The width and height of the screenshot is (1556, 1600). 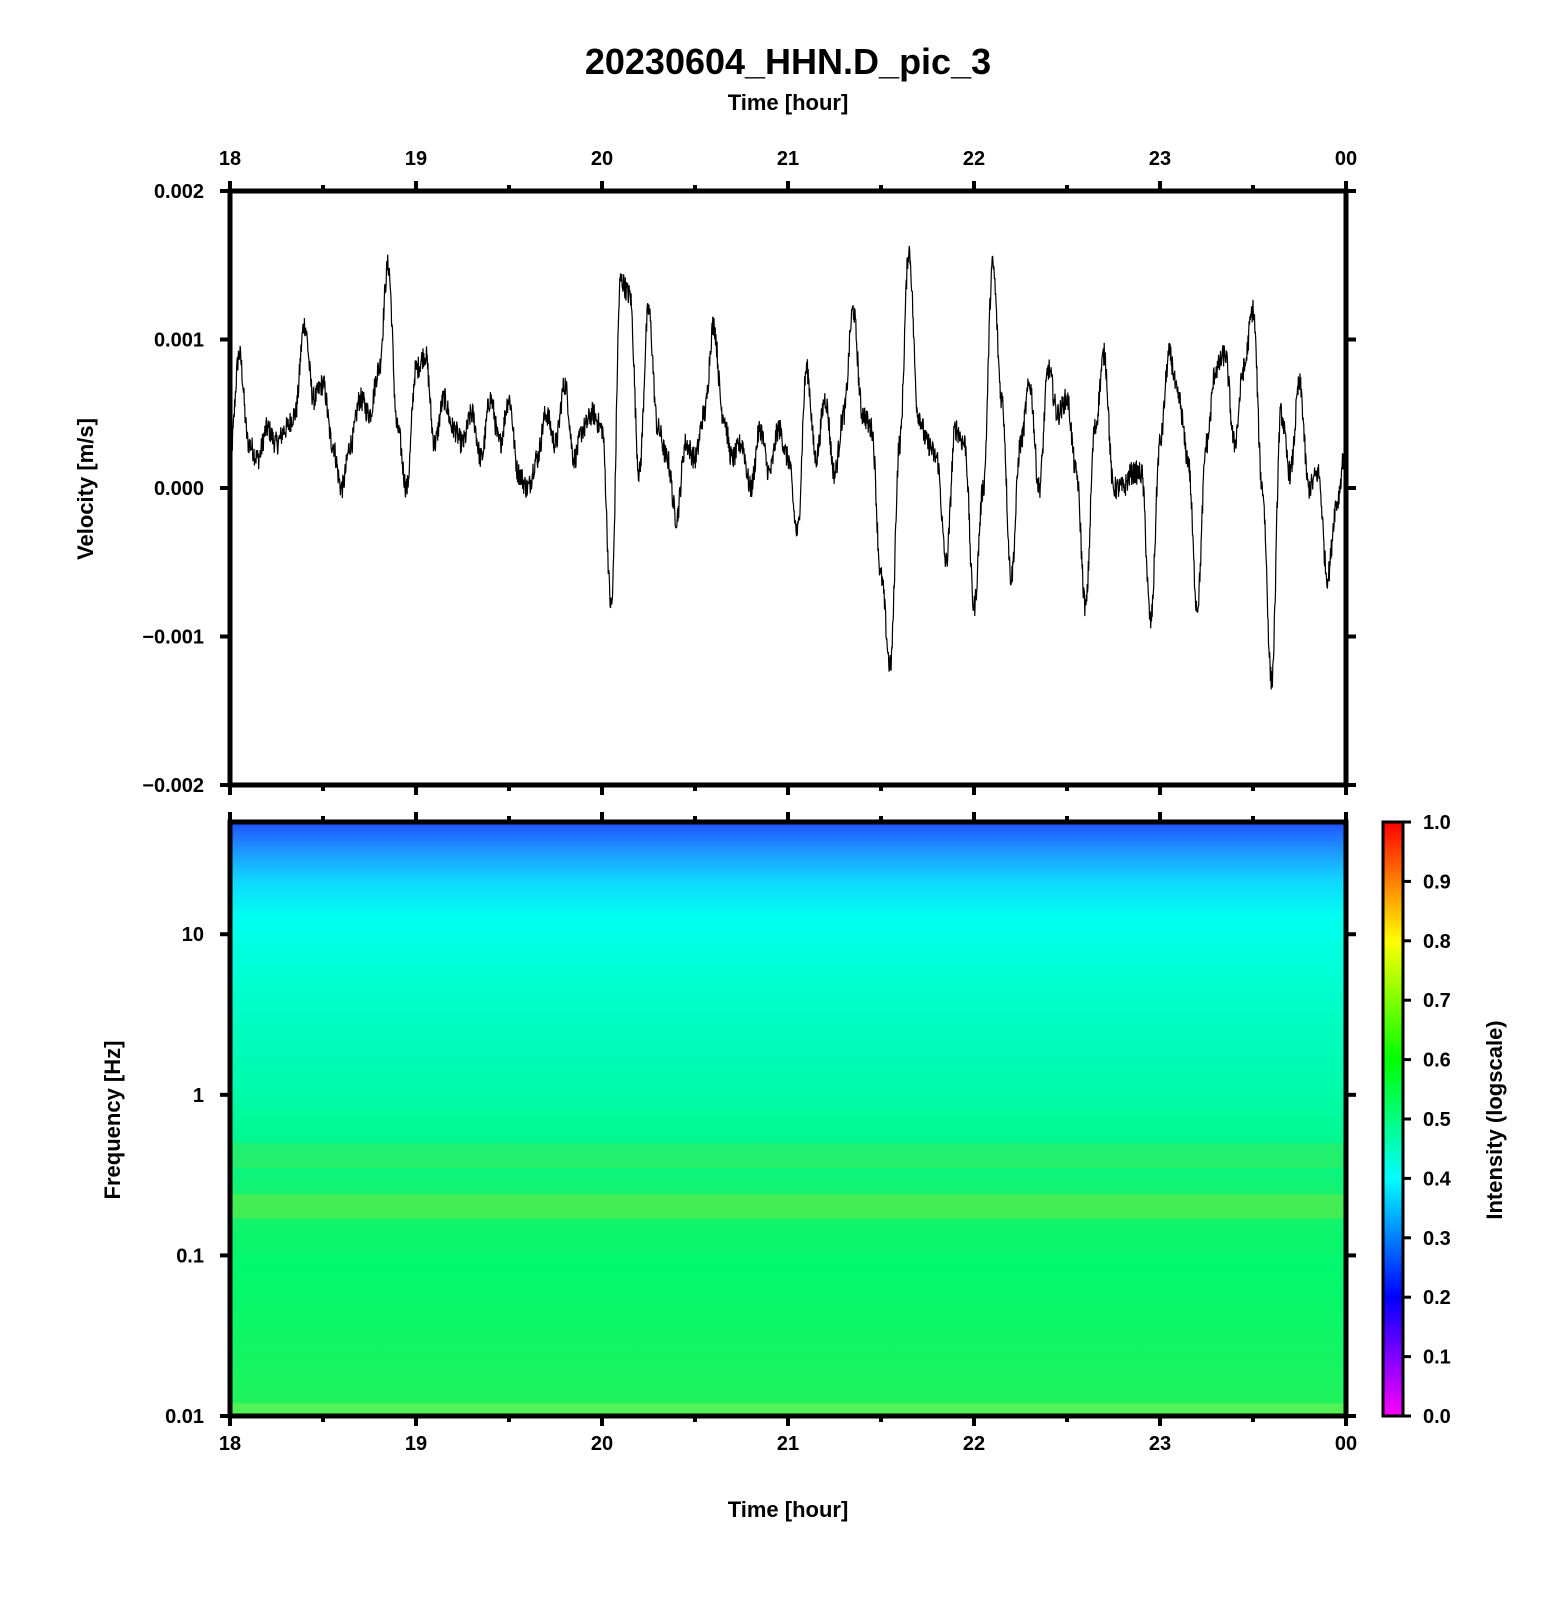 I want to click on top-x-tick-label: 20, so click(x=602, y=159).